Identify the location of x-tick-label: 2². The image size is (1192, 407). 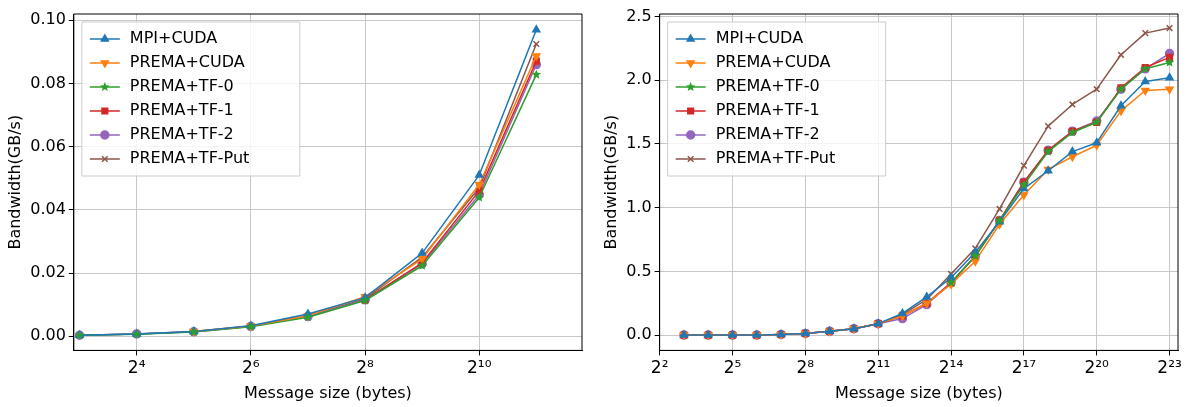
(659, 367).